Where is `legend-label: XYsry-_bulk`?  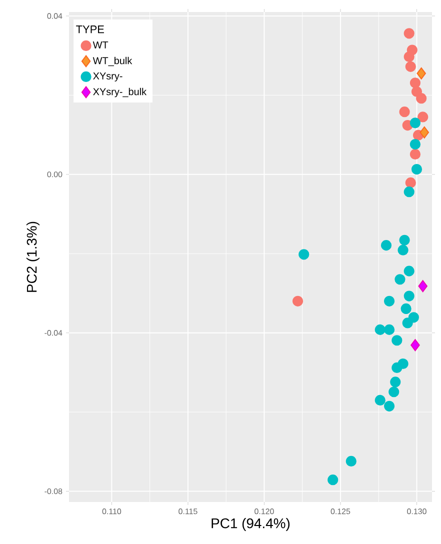
legend-label: XYsry-_bulk is located at coordinates (120, 93).